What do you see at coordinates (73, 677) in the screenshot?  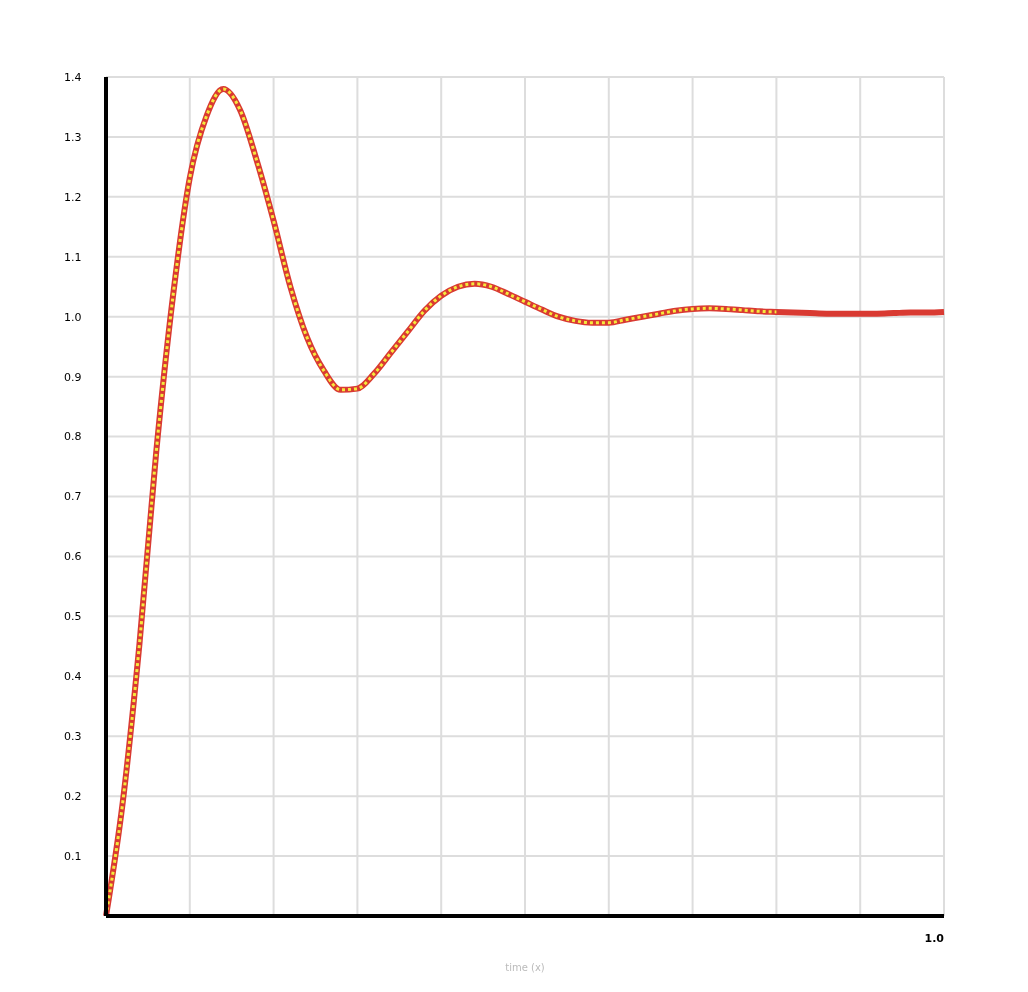 I see `y-tick-label: 0.4` at bounding box center [73, 677].